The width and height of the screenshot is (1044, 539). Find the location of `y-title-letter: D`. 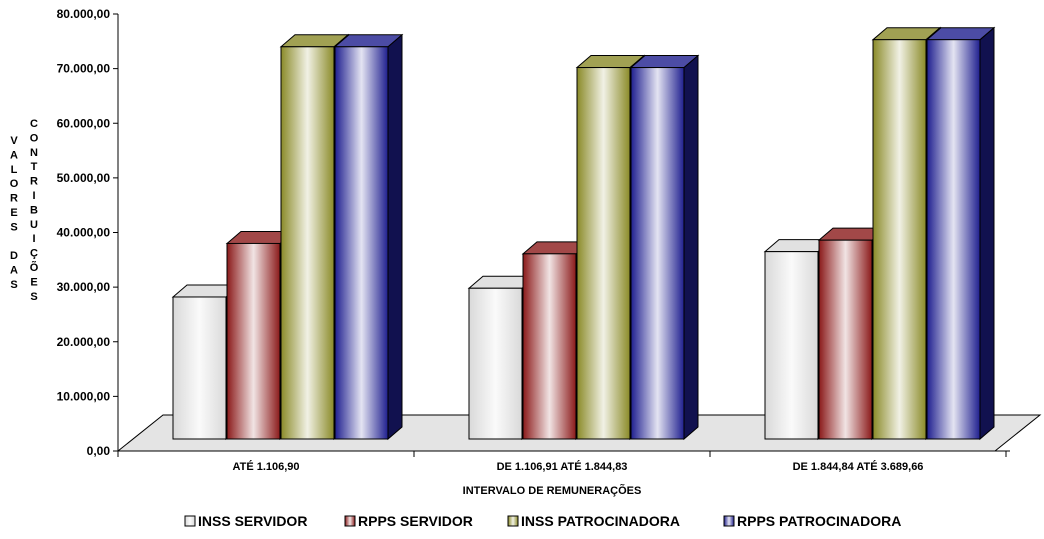

y-title-letter: D is located at coordinates (14, 256).